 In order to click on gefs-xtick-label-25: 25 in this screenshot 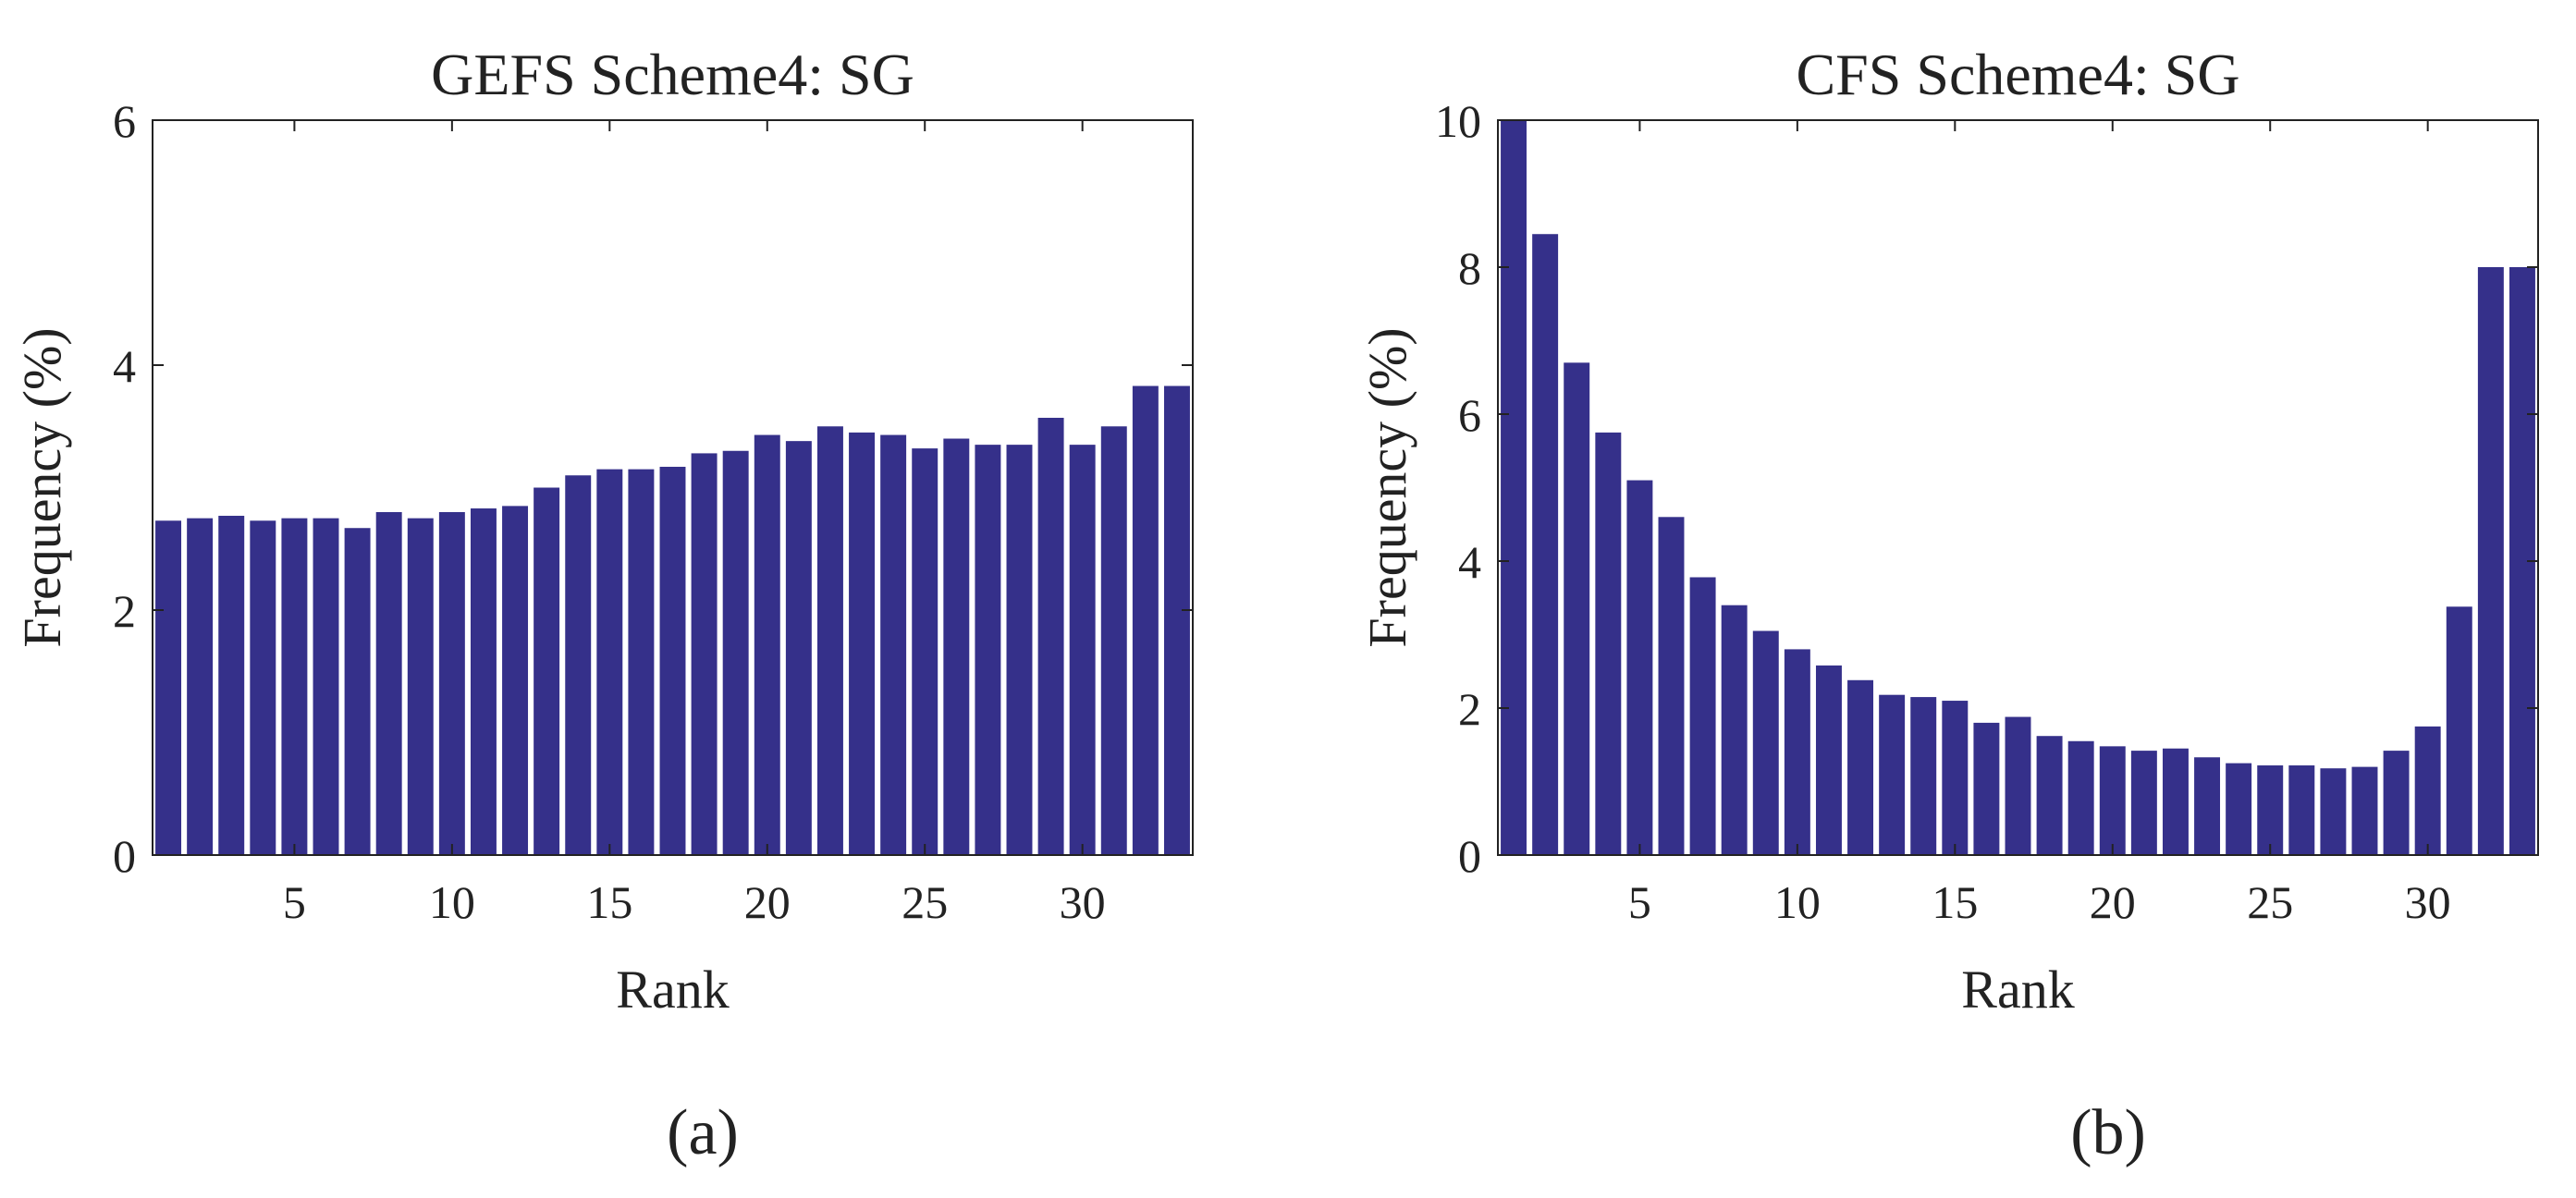, I will do `click(925, 902)`.